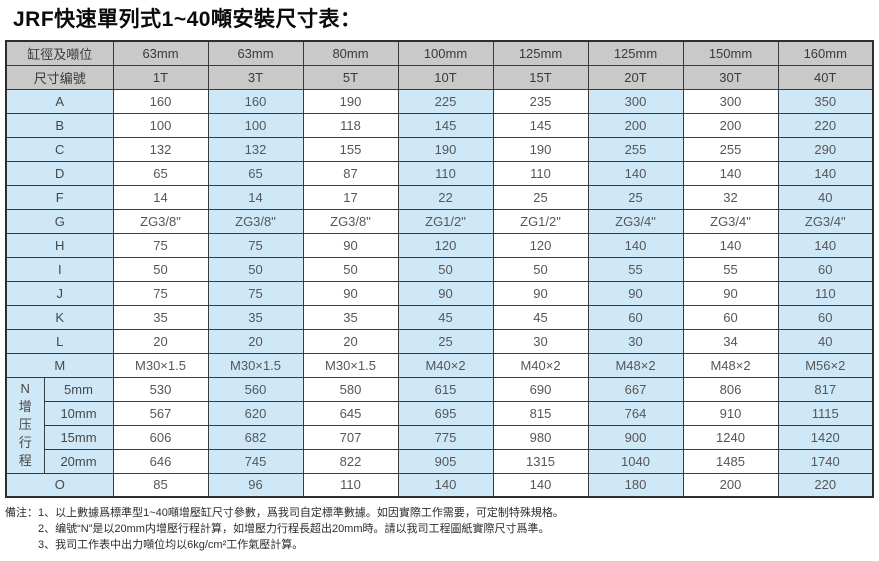 Image resolution: width=879 pixels, height=561 pixels. What do you see at coordinates (25, 425) in the screenshot?
I see `n-section-label: N 增 压 行 程` at bounding box center [25, 425].